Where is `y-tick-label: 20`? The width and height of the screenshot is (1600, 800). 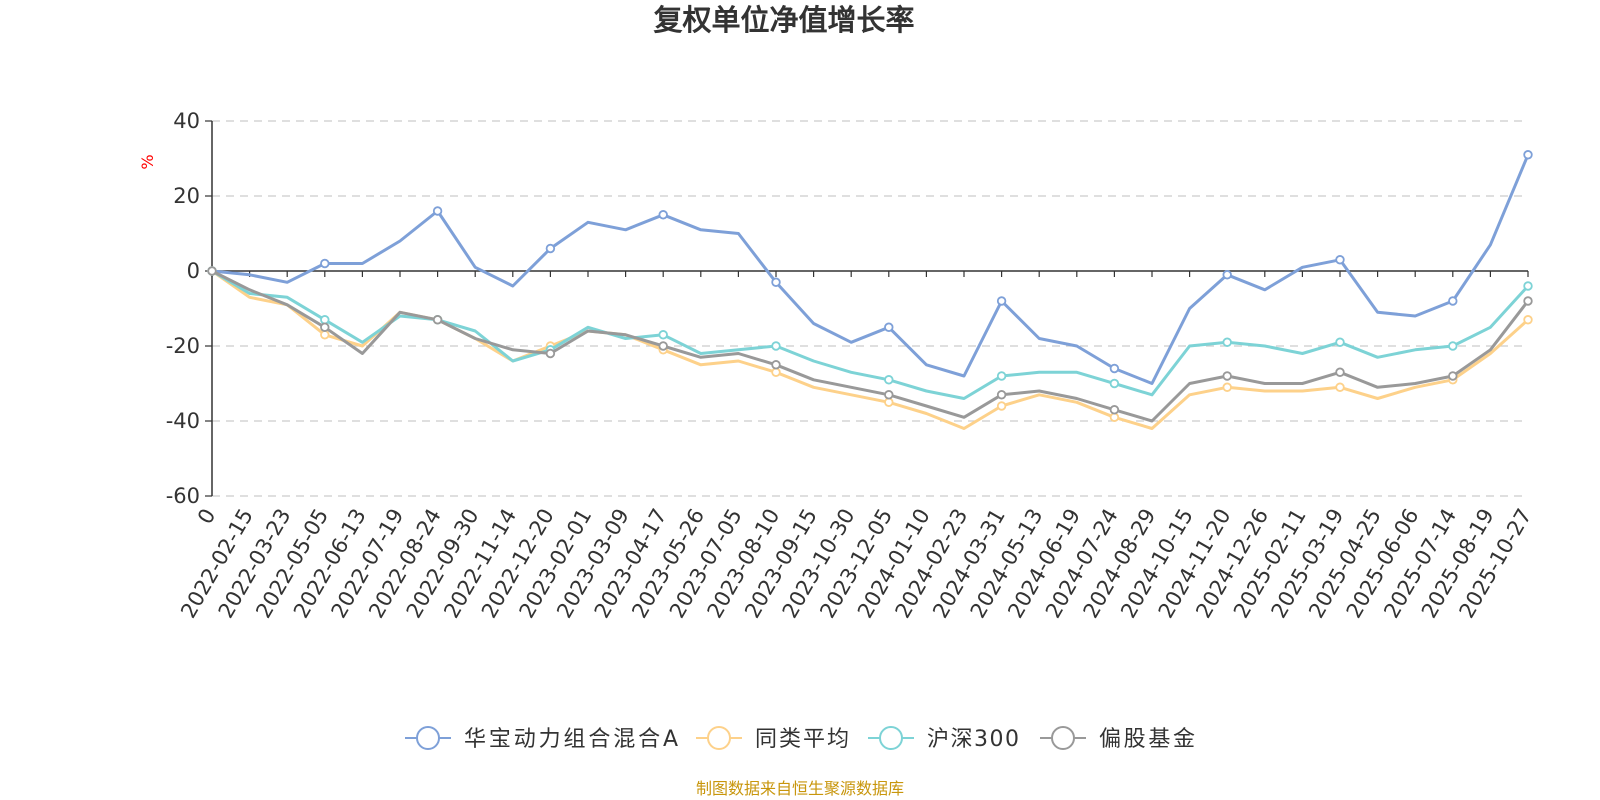
y-tick-label: 20 is located at coordinates (186, 196).